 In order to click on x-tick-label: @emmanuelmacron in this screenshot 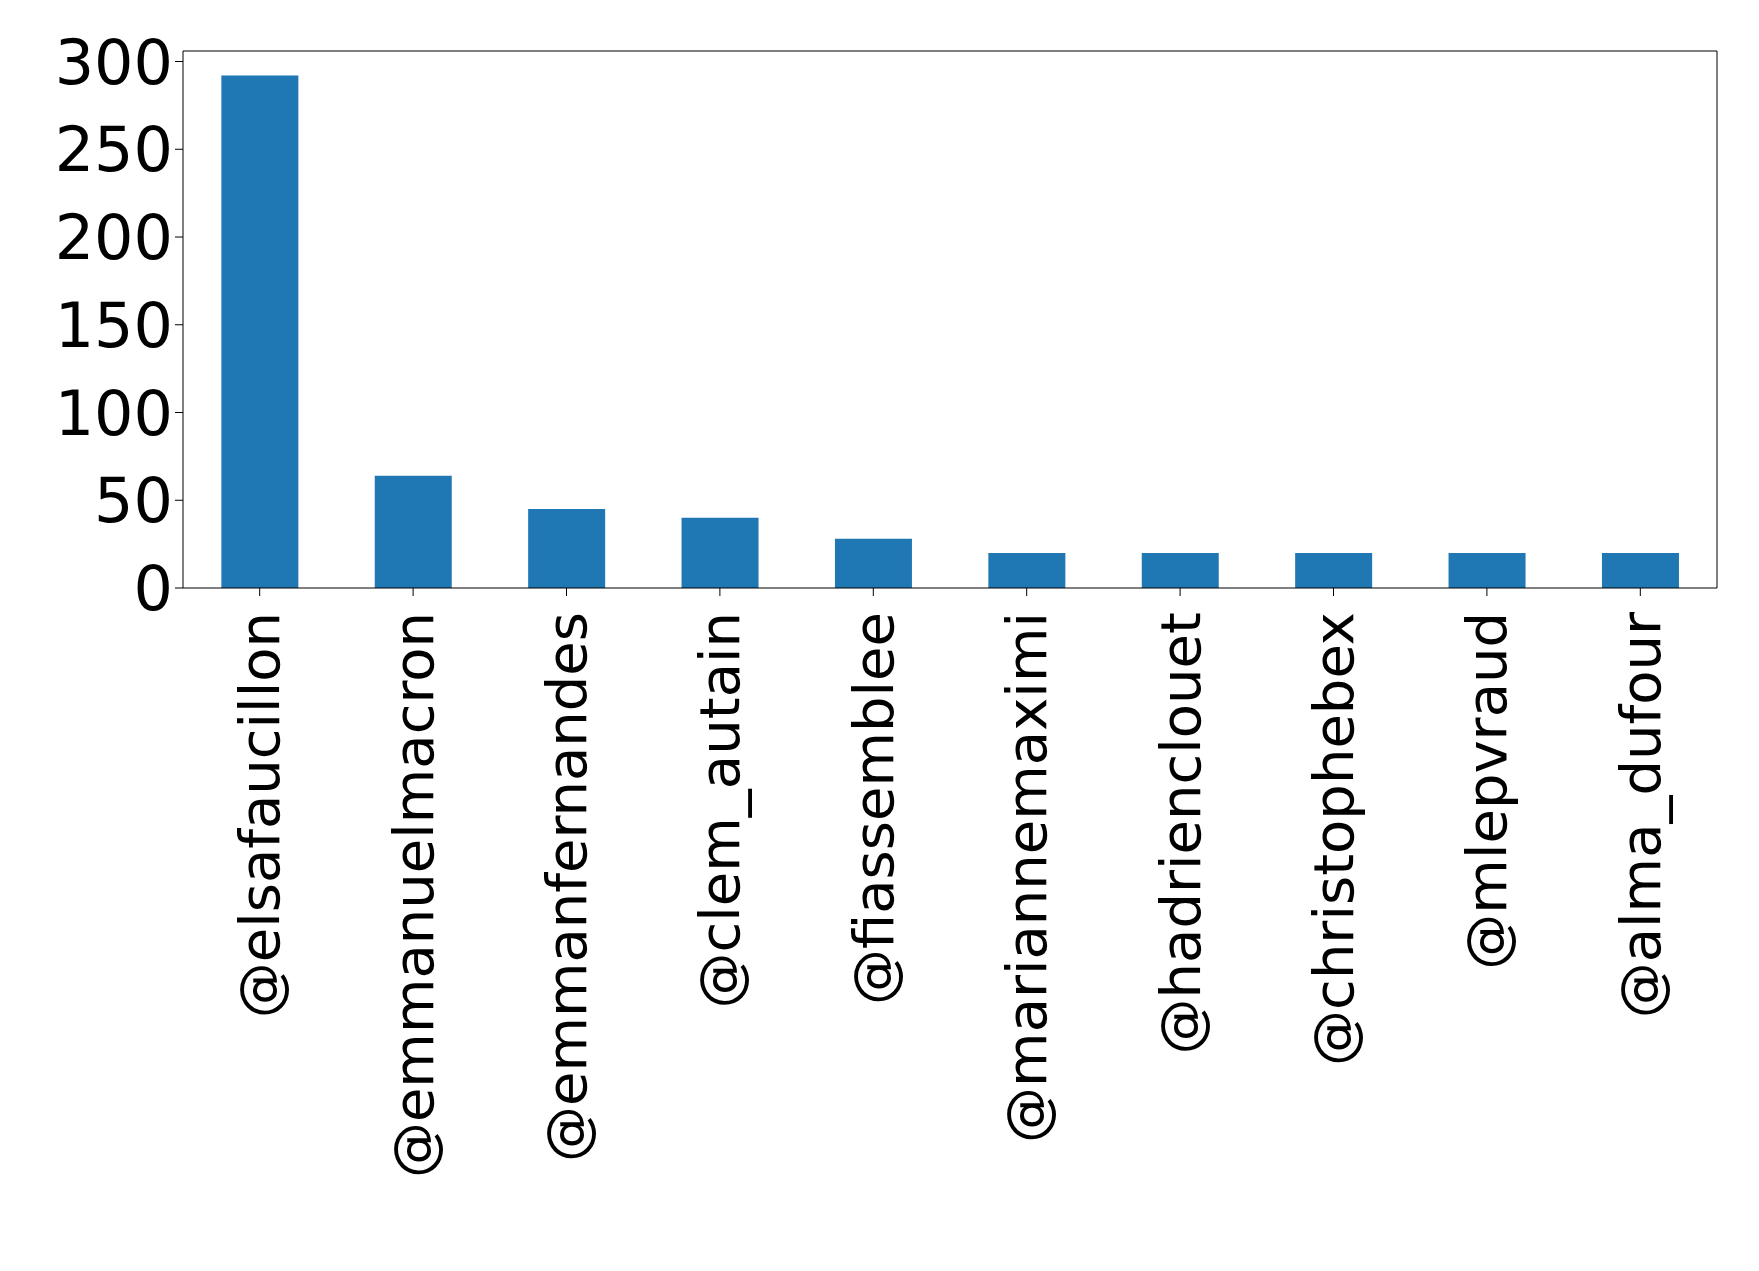, I will do `click(413, 895)`.